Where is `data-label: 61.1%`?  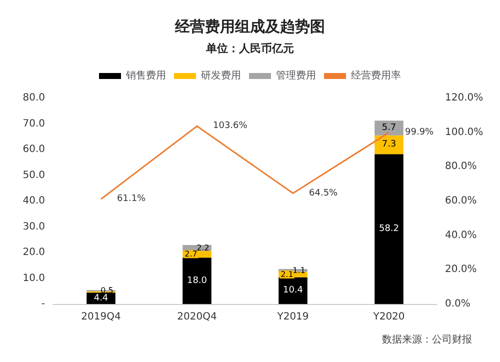 data-label: 61.1% is located at coordinates (131, 199).